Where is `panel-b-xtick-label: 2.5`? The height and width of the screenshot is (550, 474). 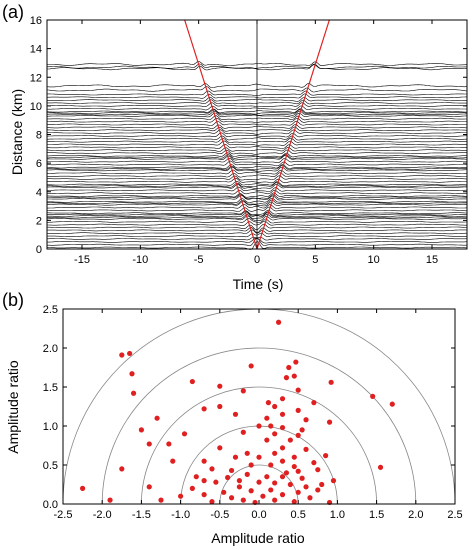
panel-b-xtick-label: 2.5 is located at coordinates (454, 515).